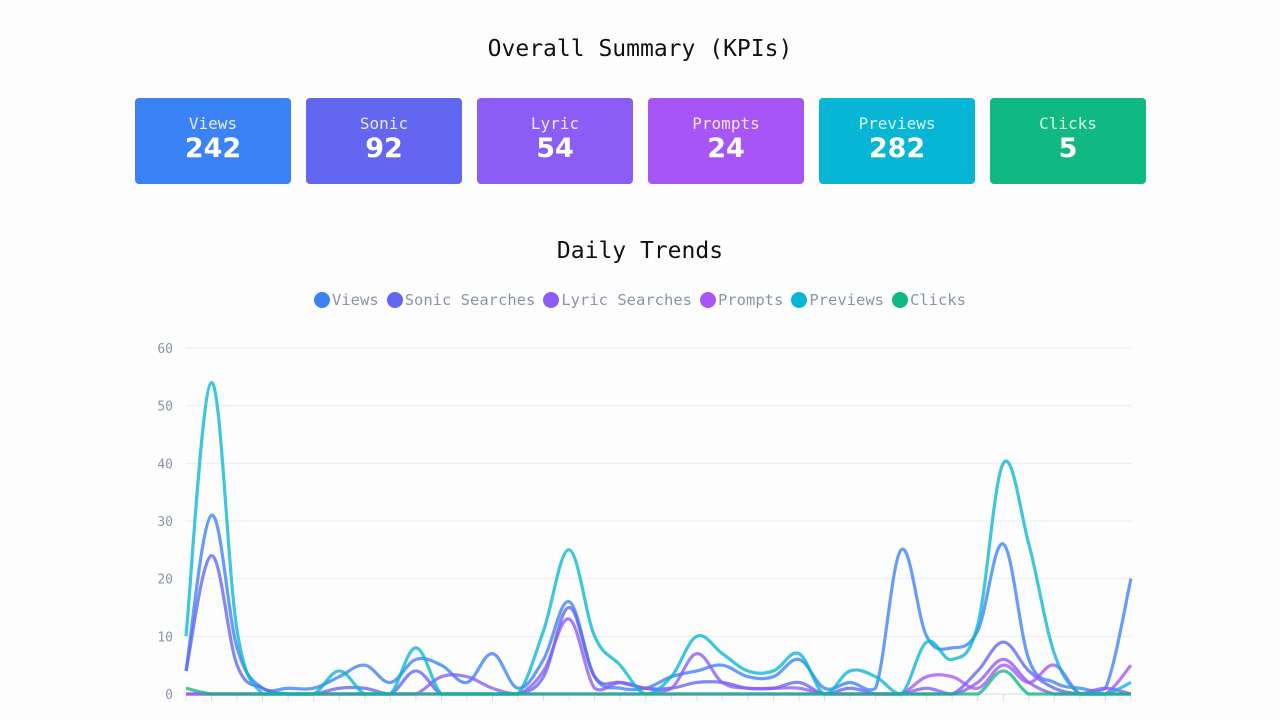  What do you see at coordinates (169, 695) in the screenshot?
I see `y-tick-label: 0` at bounding box center [169, 695].